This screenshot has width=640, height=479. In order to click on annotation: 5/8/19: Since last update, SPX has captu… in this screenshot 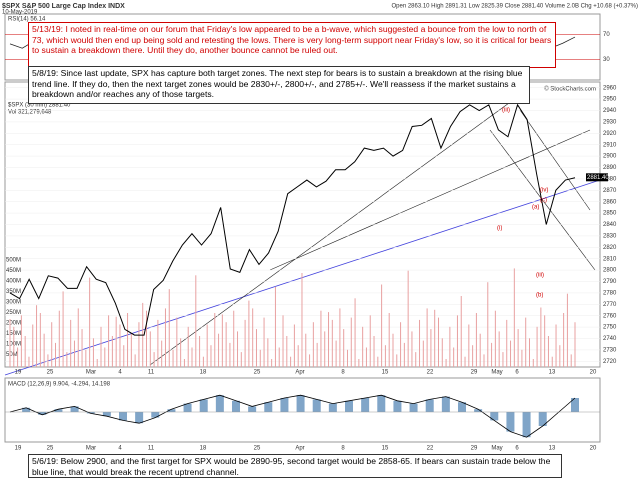, I will do `click(279, 85)`.